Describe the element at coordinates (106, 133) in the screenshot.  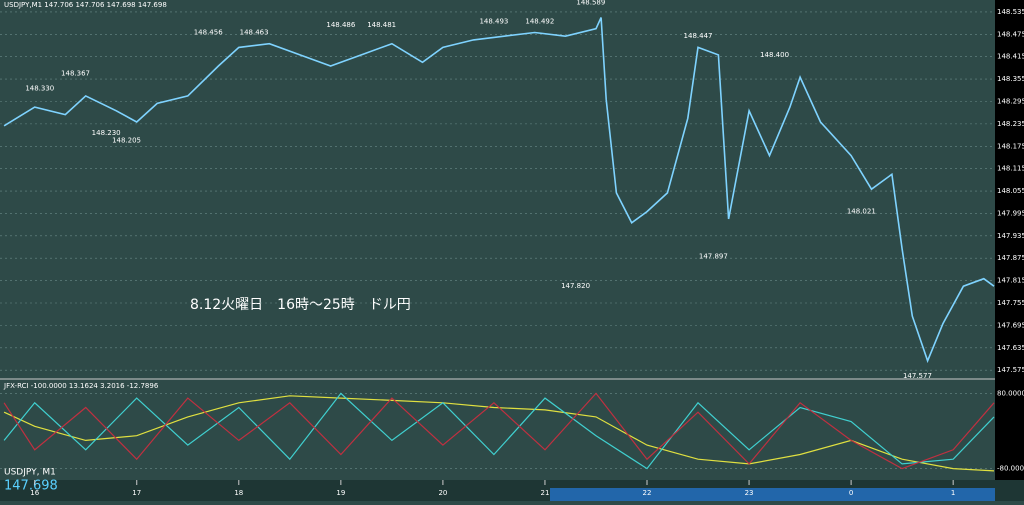
I see `price-label: 148.230` at that location.